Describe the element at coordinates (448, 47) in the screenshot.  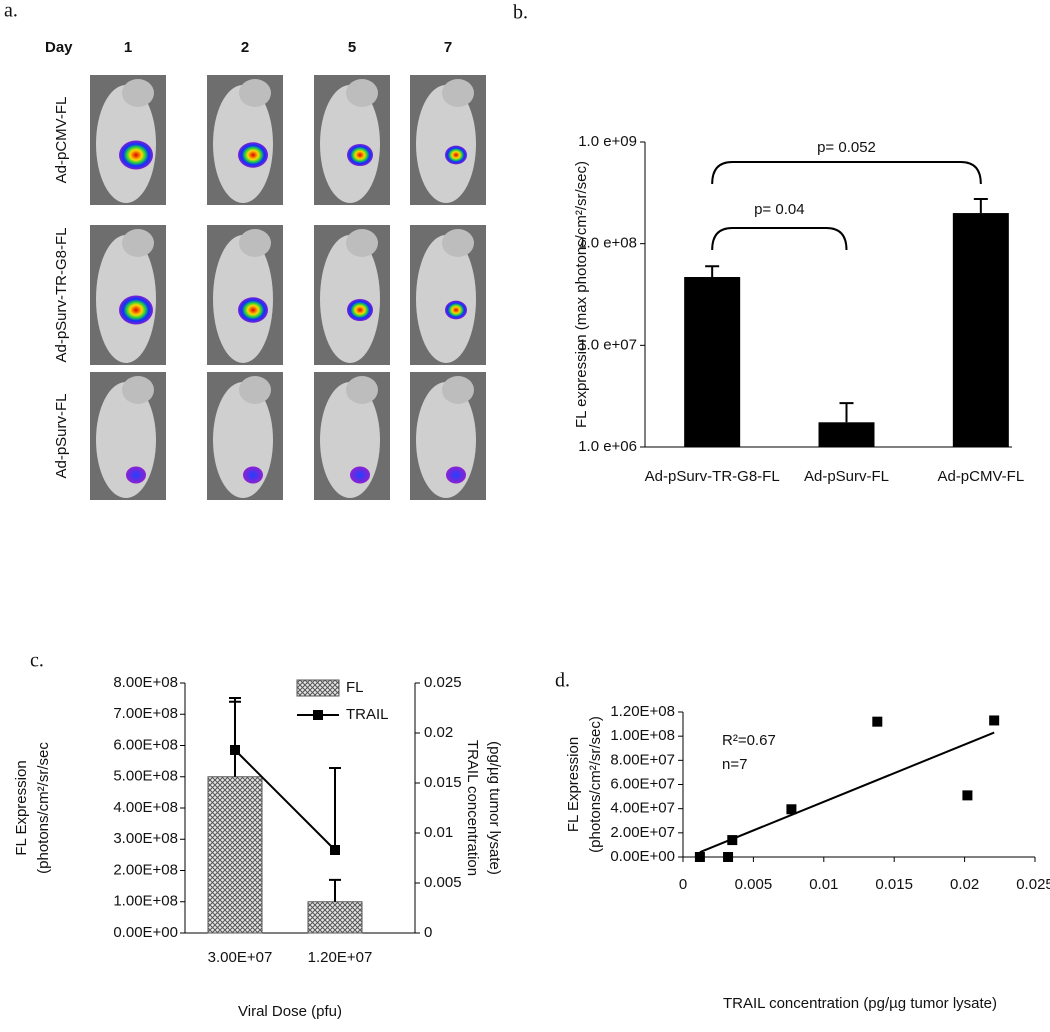
I see `day-label: 7` at that location.